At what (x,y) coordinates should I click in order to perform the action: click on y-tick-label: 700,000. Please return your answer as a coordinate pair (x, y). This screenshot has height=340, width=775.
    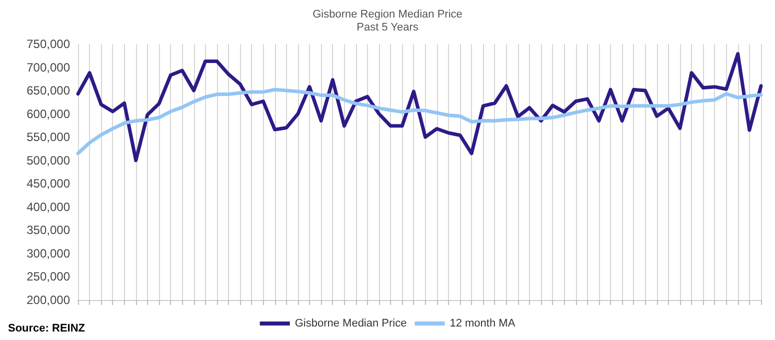
    Looking at the image, I should click on (48, 67).